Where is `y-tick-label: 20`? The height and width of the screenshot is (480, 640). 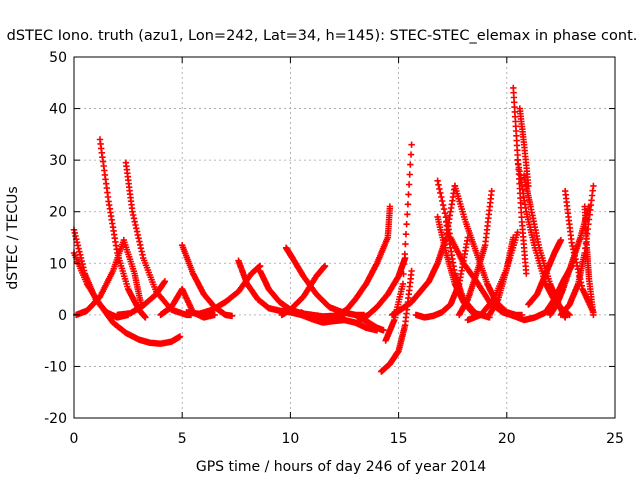 y-tick-label: 20 is located at coordinates (58, 213).